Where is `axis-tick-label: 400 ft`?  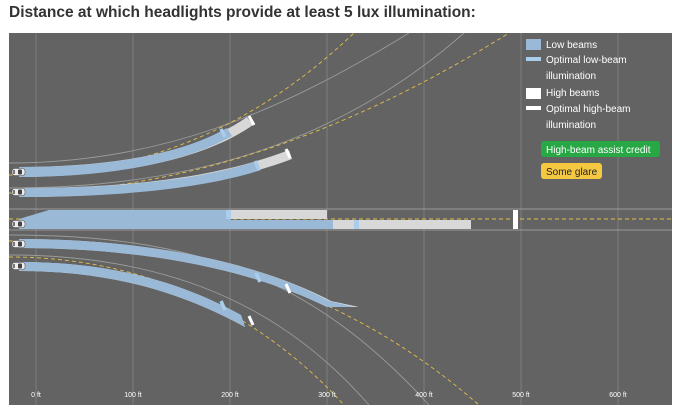
axis-tick-label: 400 ft is located at coordinates (424, 395).